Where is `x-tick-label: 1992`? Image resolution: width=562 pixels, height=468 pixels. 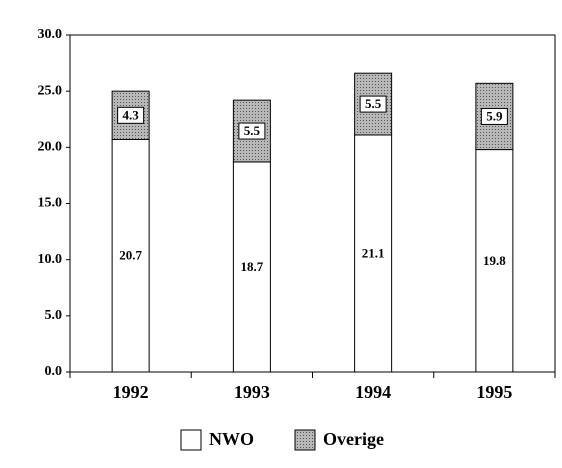 x-tick-label: 1992 is located at coordinates (131, 392).